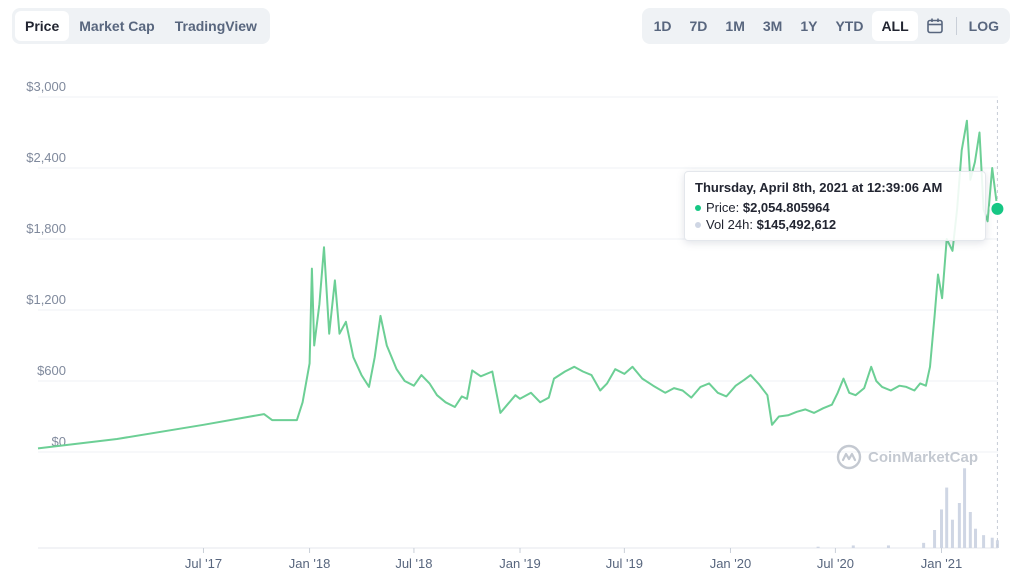 The width and height of the screenshot is (1024, 584). Describe the element at coordinates (42, 26) in the screenshot. I see `tab-price: Price` at that location.